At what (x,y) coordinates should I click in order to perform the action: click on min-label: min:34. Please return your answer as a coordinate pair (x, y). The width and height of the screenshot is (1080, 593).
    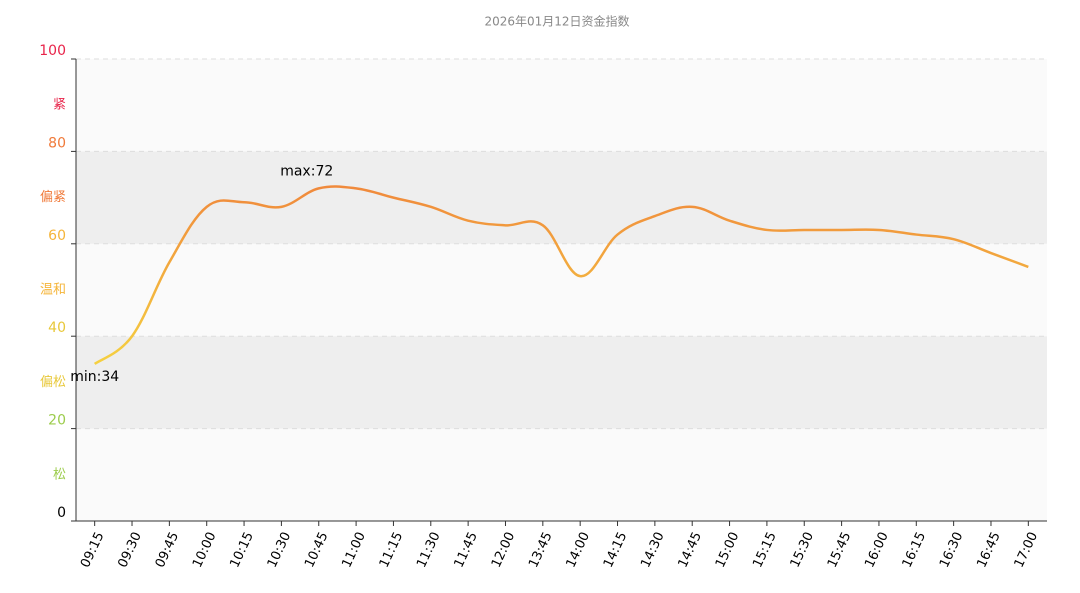
    Looking at the image, I should click on (94, 377).